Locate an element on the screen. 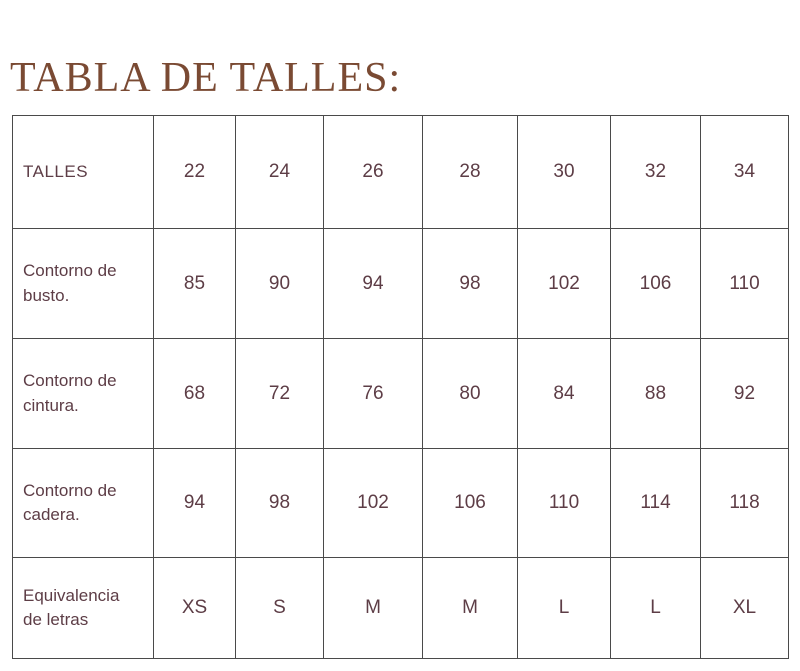  size-header-cell: 34 is located at coordinates (744, 172).